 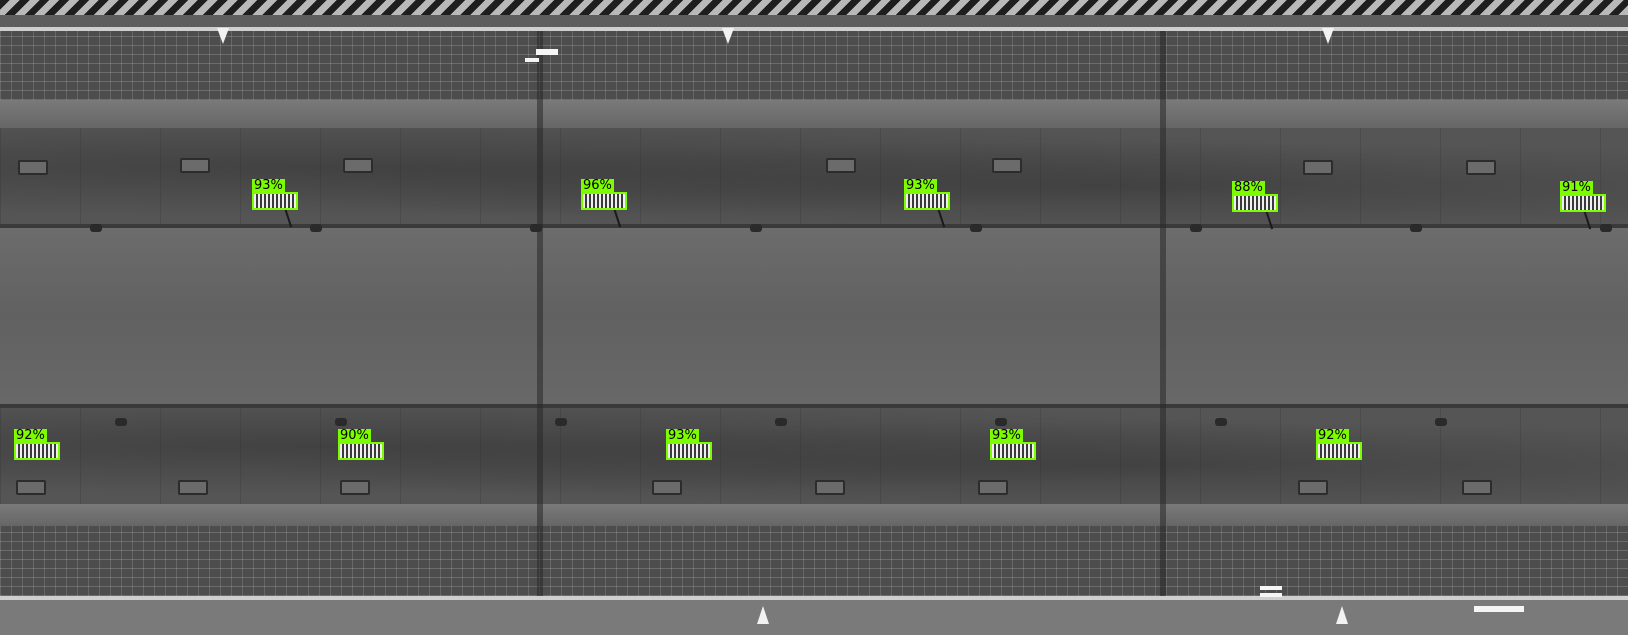 What do you see at coordinates (1576, 187) in the screenshot?
I see `confidence-label: 91%` at bounding box center [1576, 187].